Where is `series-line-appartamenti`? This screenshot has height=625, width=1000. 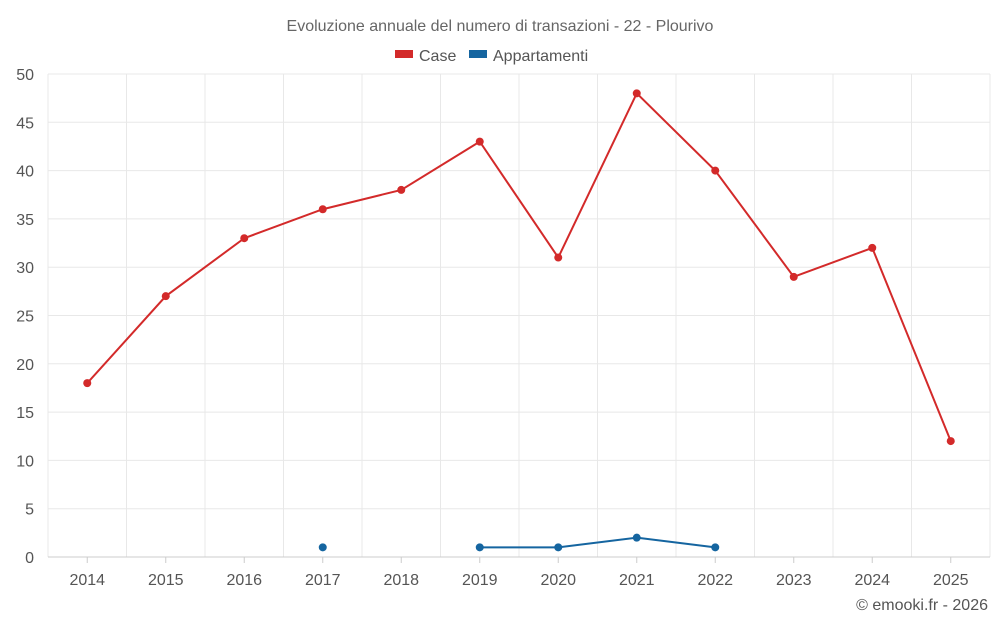
series-line-appartamenti is located at coordinates (597, 542).